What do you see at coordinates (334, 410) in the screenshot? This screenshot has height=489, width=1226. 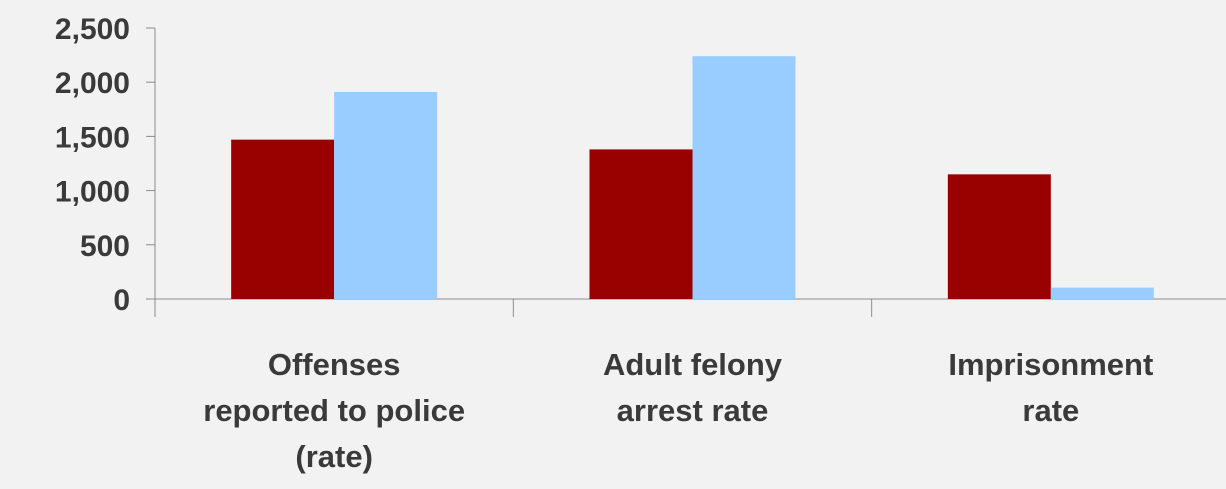 I see `x-category-label: Offenses reported to police (rate)` at bounding box center [334, 410].